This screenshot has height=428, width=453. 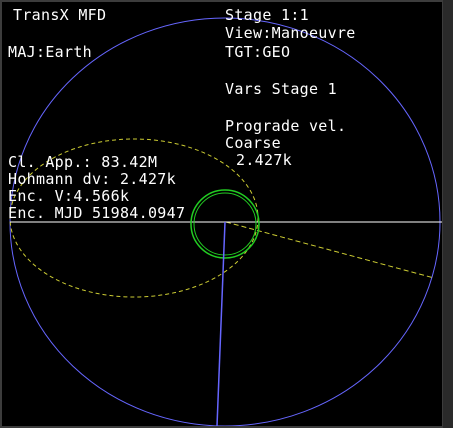 What do you see at coordinates (264, 160) in the screenshot?
I see `prograde-value: 2.427k` at bounding box center [264, 160].